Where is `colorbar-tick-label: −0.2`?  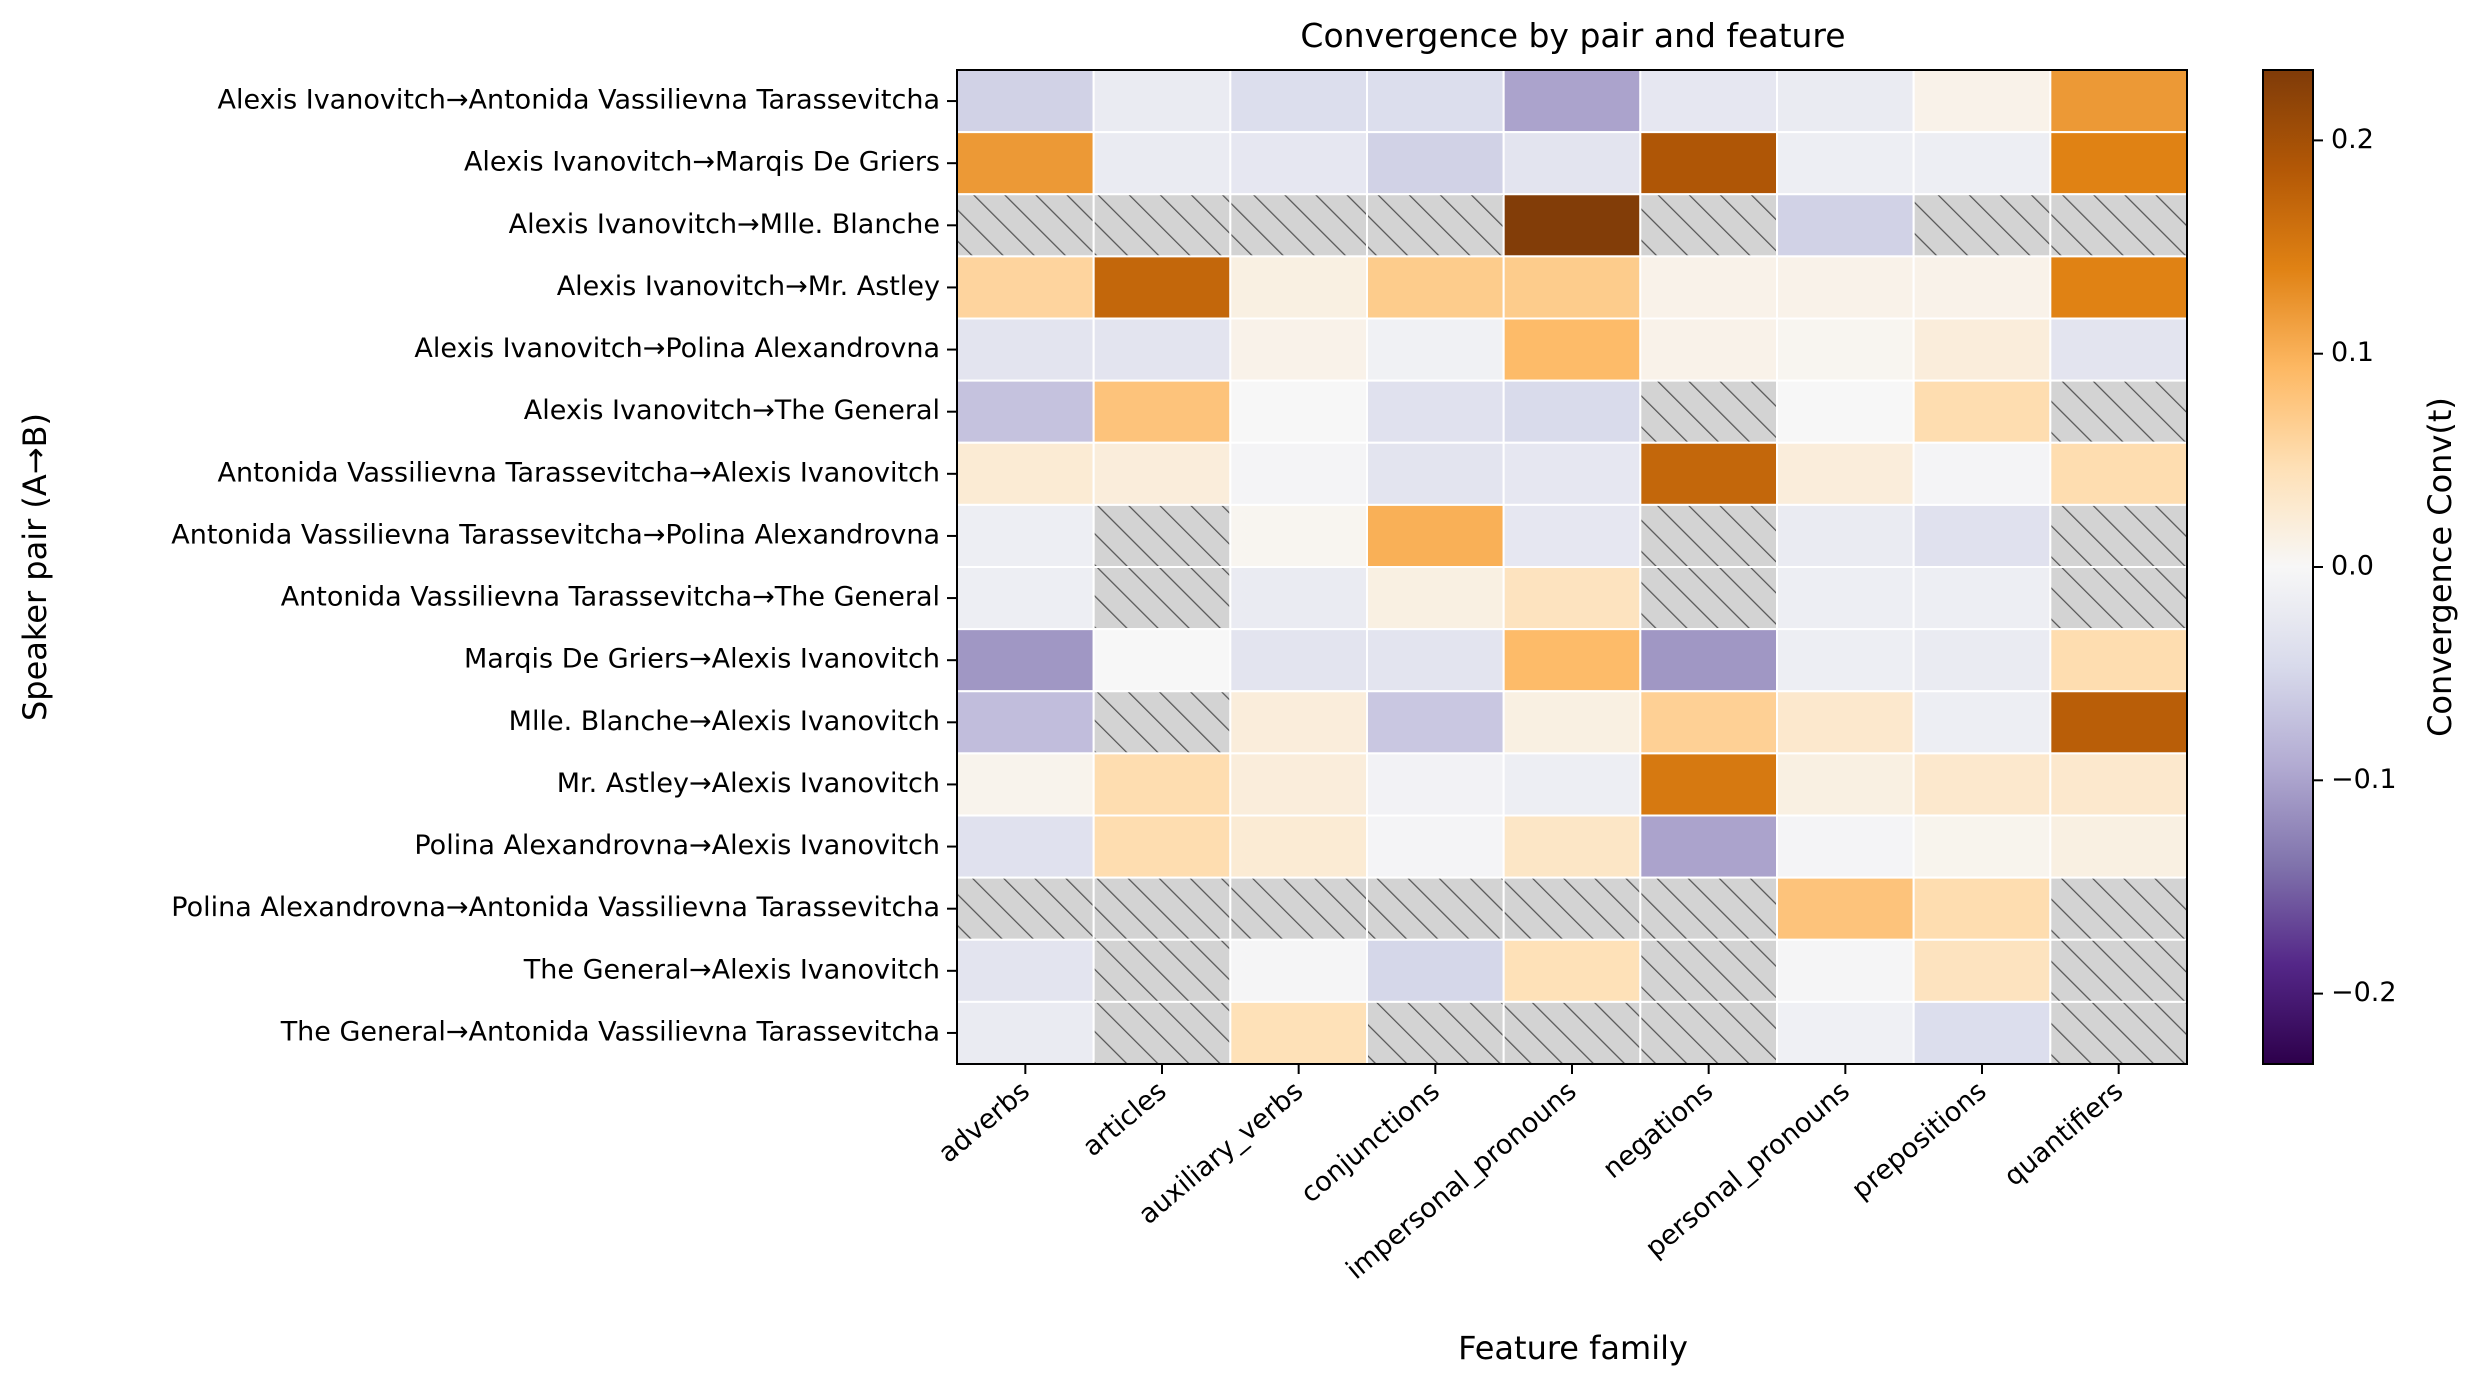 colorbar-tick-label: −0.2 is located at coordinates (2364, 992).